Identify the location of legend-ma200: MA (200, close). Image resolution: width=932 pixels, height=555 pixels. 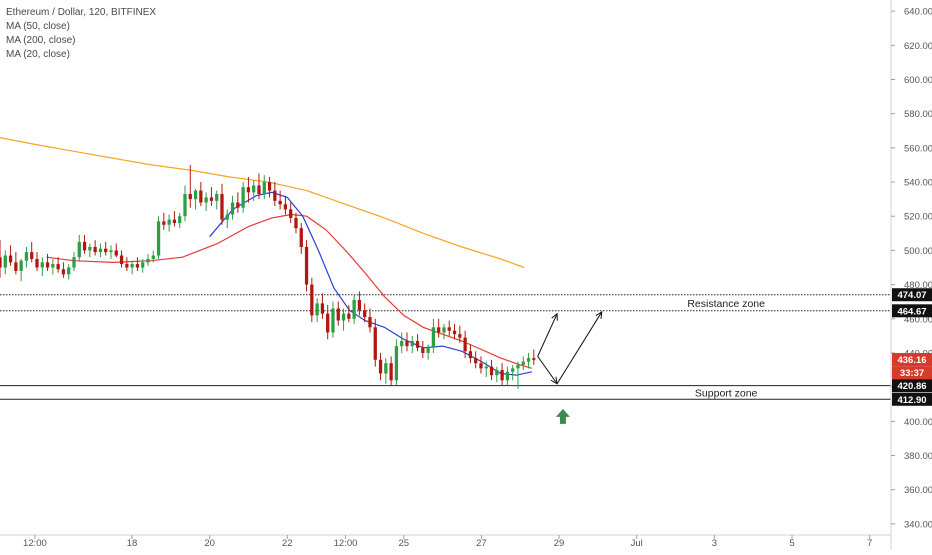
(41, 40).